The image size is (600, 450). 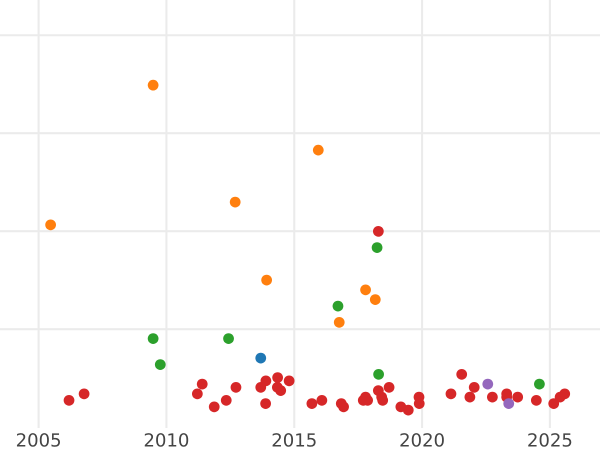 What do you see at coordinates (294, 440) in the screenshot?
I see `x-tick-label: 2015` at bounding box center [294, 440].